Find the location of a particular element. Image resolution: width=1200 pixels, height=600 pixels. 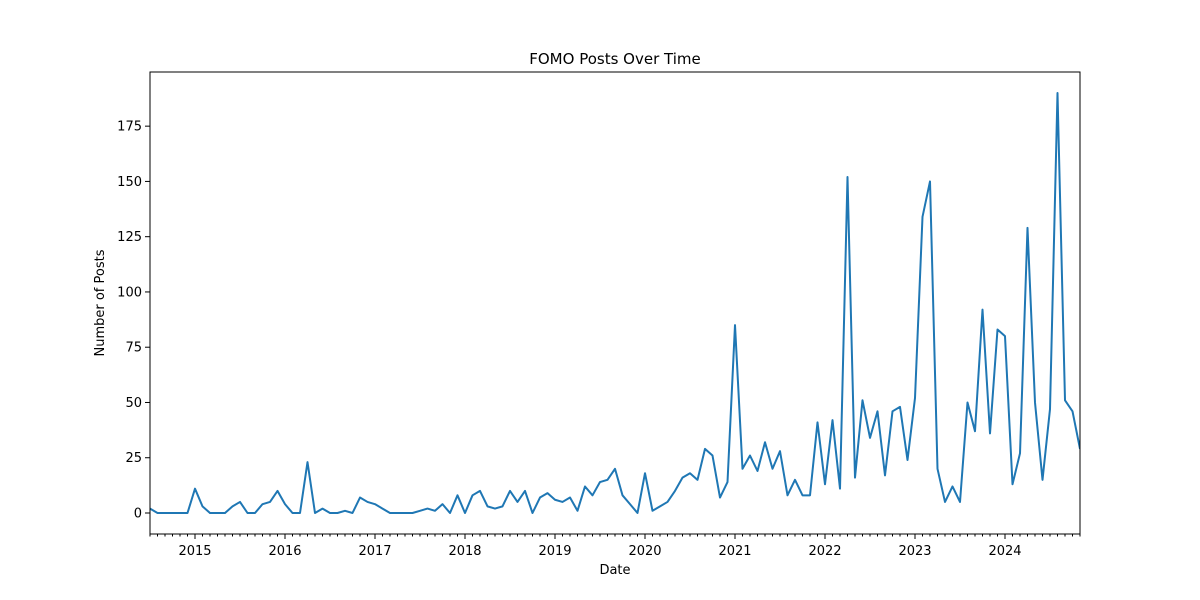

y-tick-label: 50 is located at coordinates (133, 403).